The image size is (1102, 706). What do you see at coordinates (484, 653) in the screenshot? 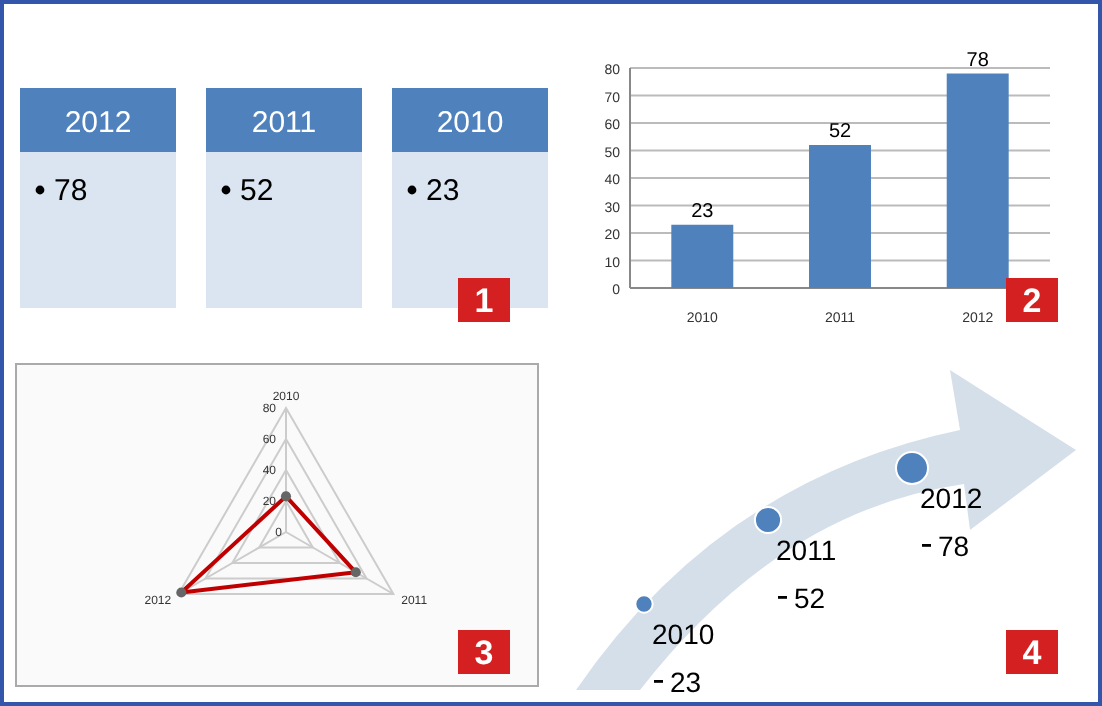
I see `text: 3` at bounding box center [484, 653].